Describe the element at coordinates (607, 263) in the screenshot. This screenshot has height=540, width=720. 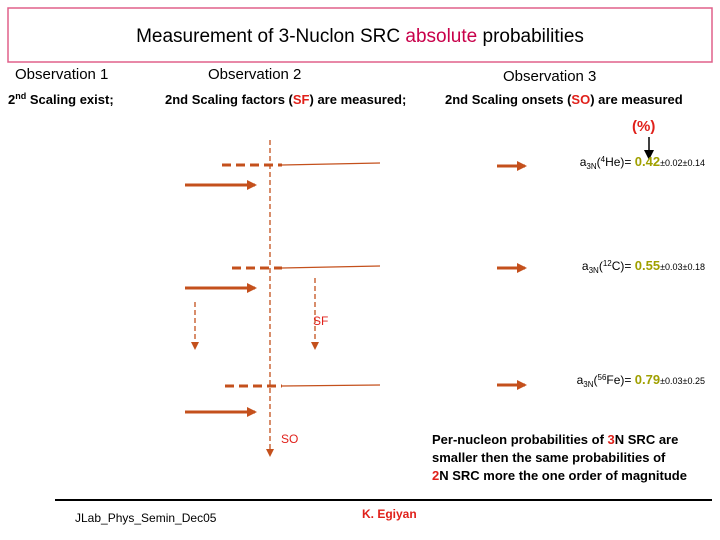
I see `sup: 12` at that location.